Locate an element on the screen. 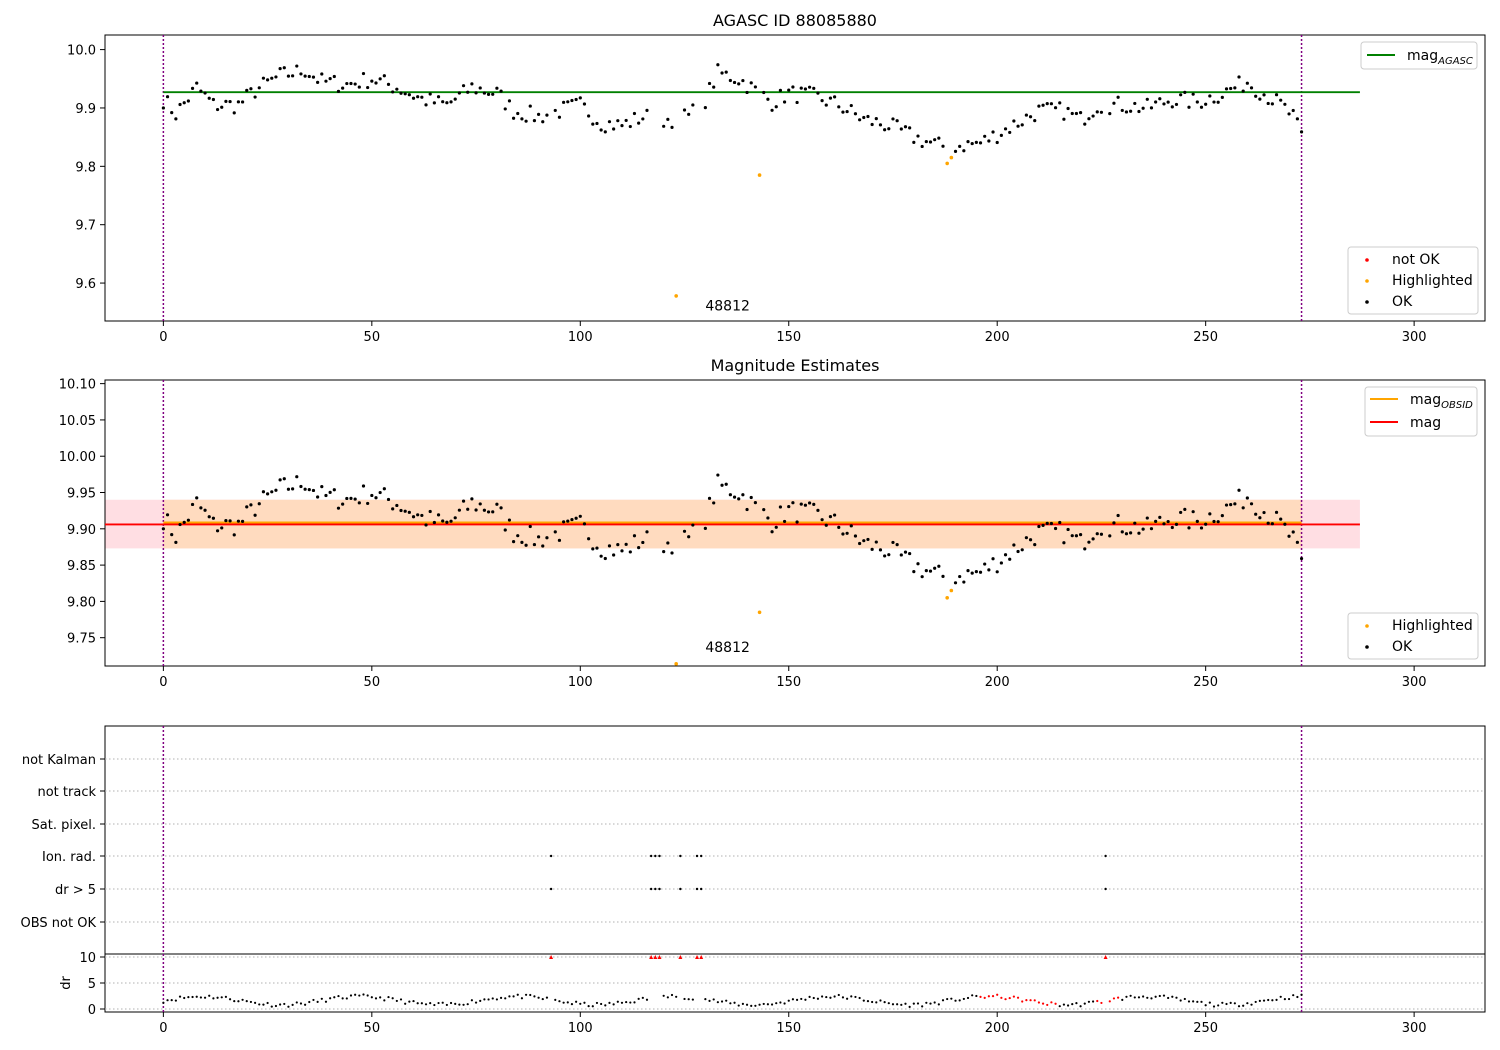 The width and height of the screenshot is (1500, 1050). x-tick-label: 0 is located at coordinates (163, 1028).